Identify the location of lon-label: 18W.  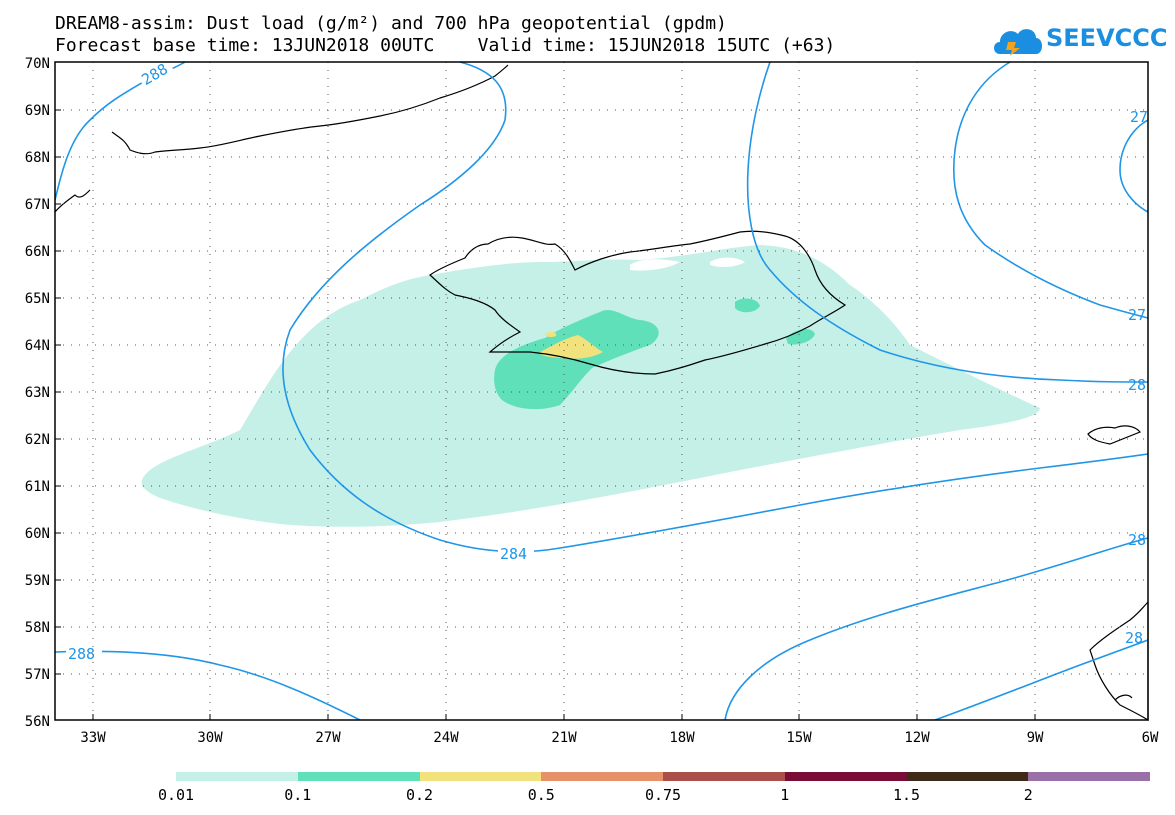
(682, 738).